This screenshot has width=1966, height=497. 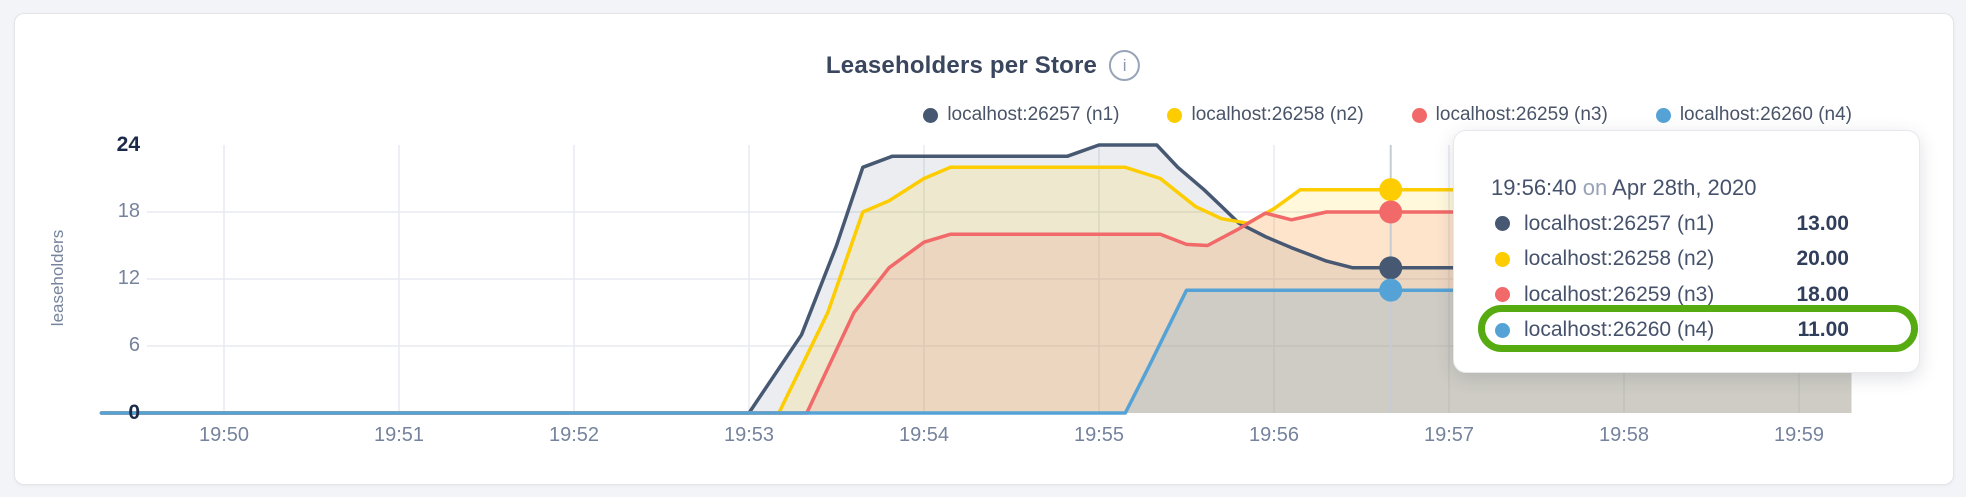 I want to click on tooltip-series-label: localhost:26260 (n4), so click(x=1619, y=330).